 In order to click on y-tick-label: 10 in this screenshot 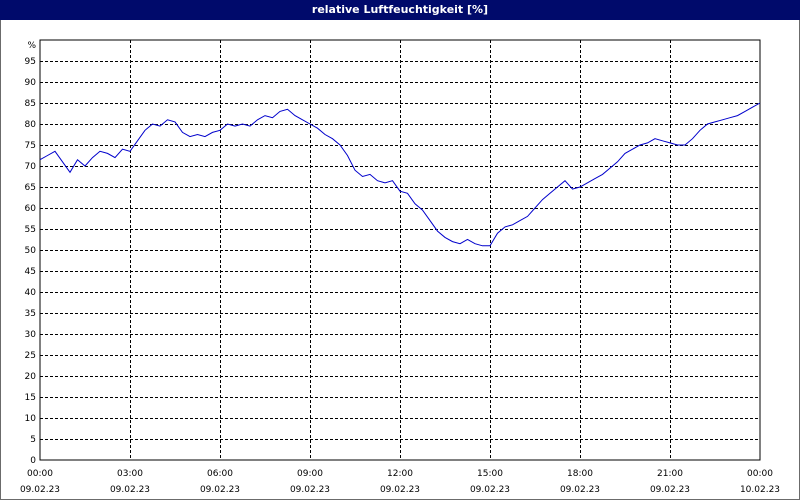, I will do `click(31, 419)`.